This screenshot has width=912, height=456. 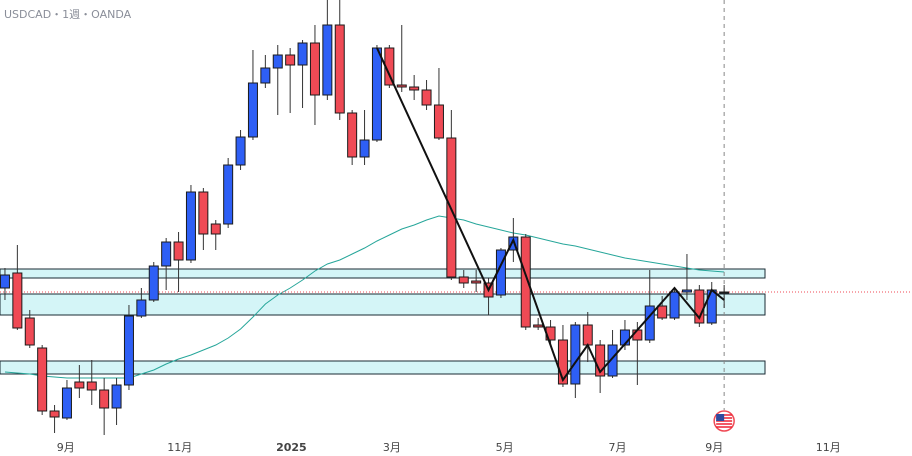 I want to click on chart-title: USDCAD・1週・OANDA, so click(x=68, y=14).